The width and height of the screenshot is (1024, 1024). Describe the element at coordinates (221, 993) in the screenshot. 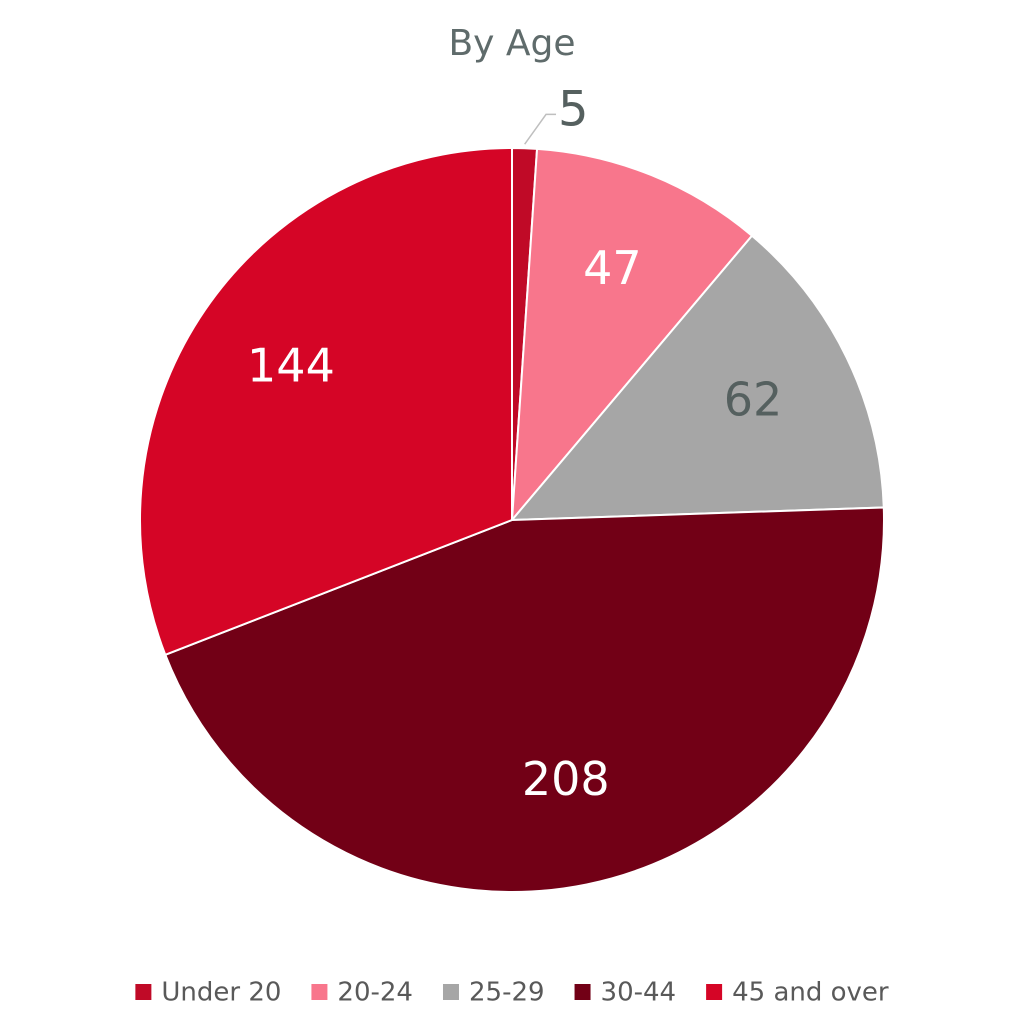

I see `legend-label: Under 20` at that location.